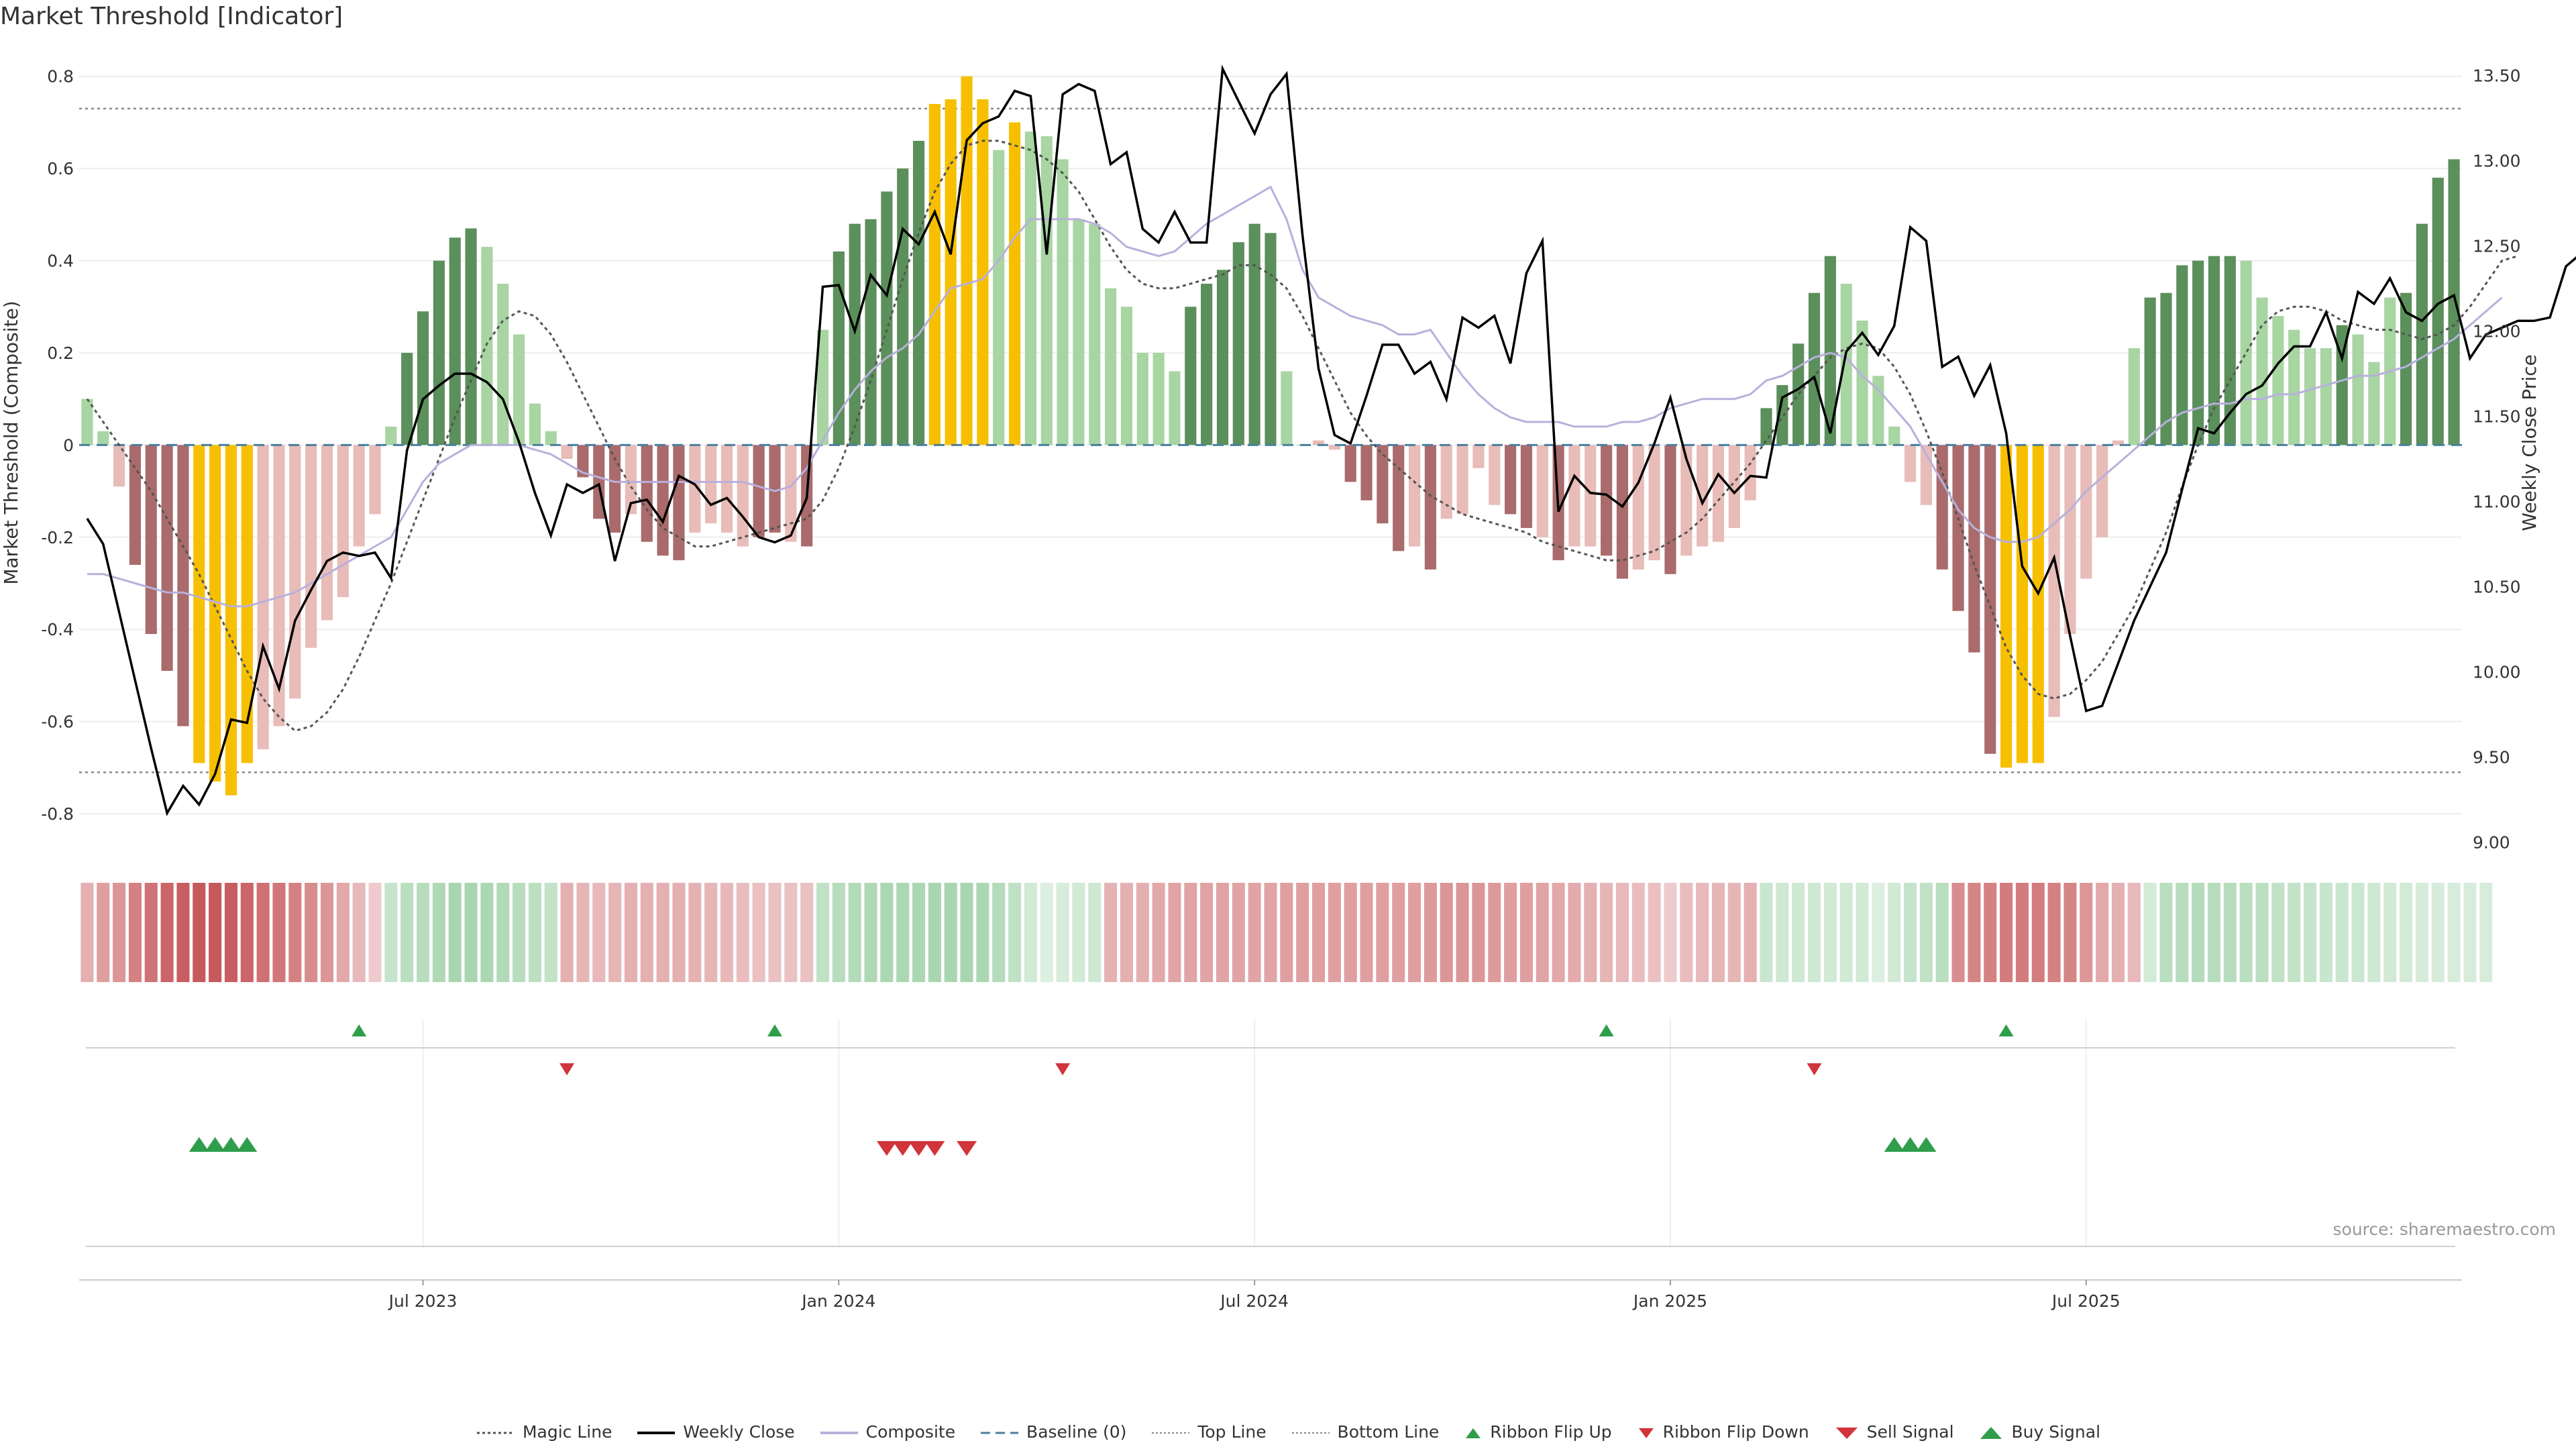  What do you see at coordinates (2491, 842) in the screenshot?
I see `y-tick-label-right: 9.00` at bounding box center [2491, 842].